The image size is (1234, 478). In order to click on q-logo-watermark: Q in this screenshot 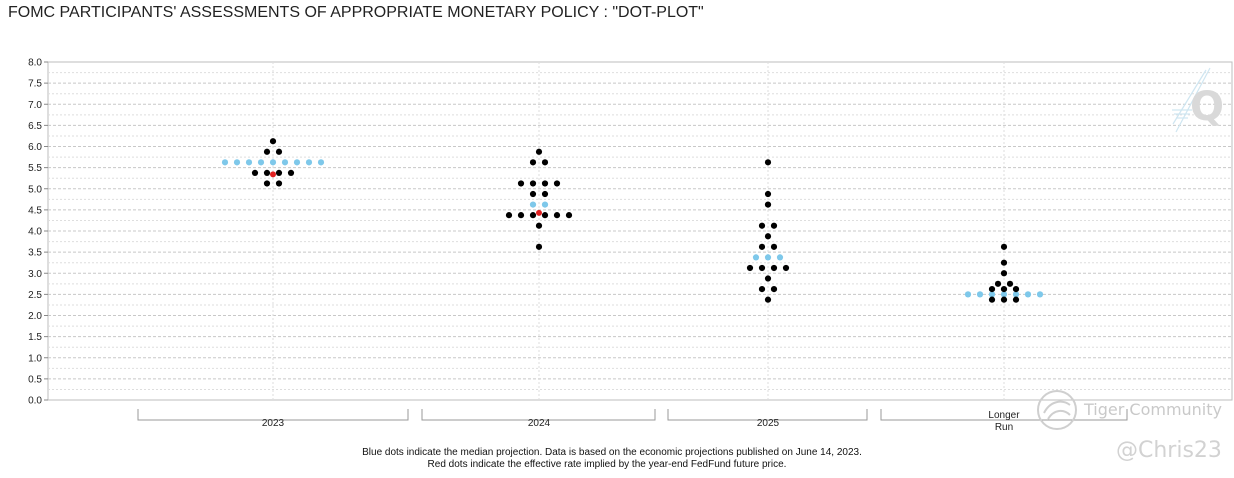, I will do `click(1197, 100)`.